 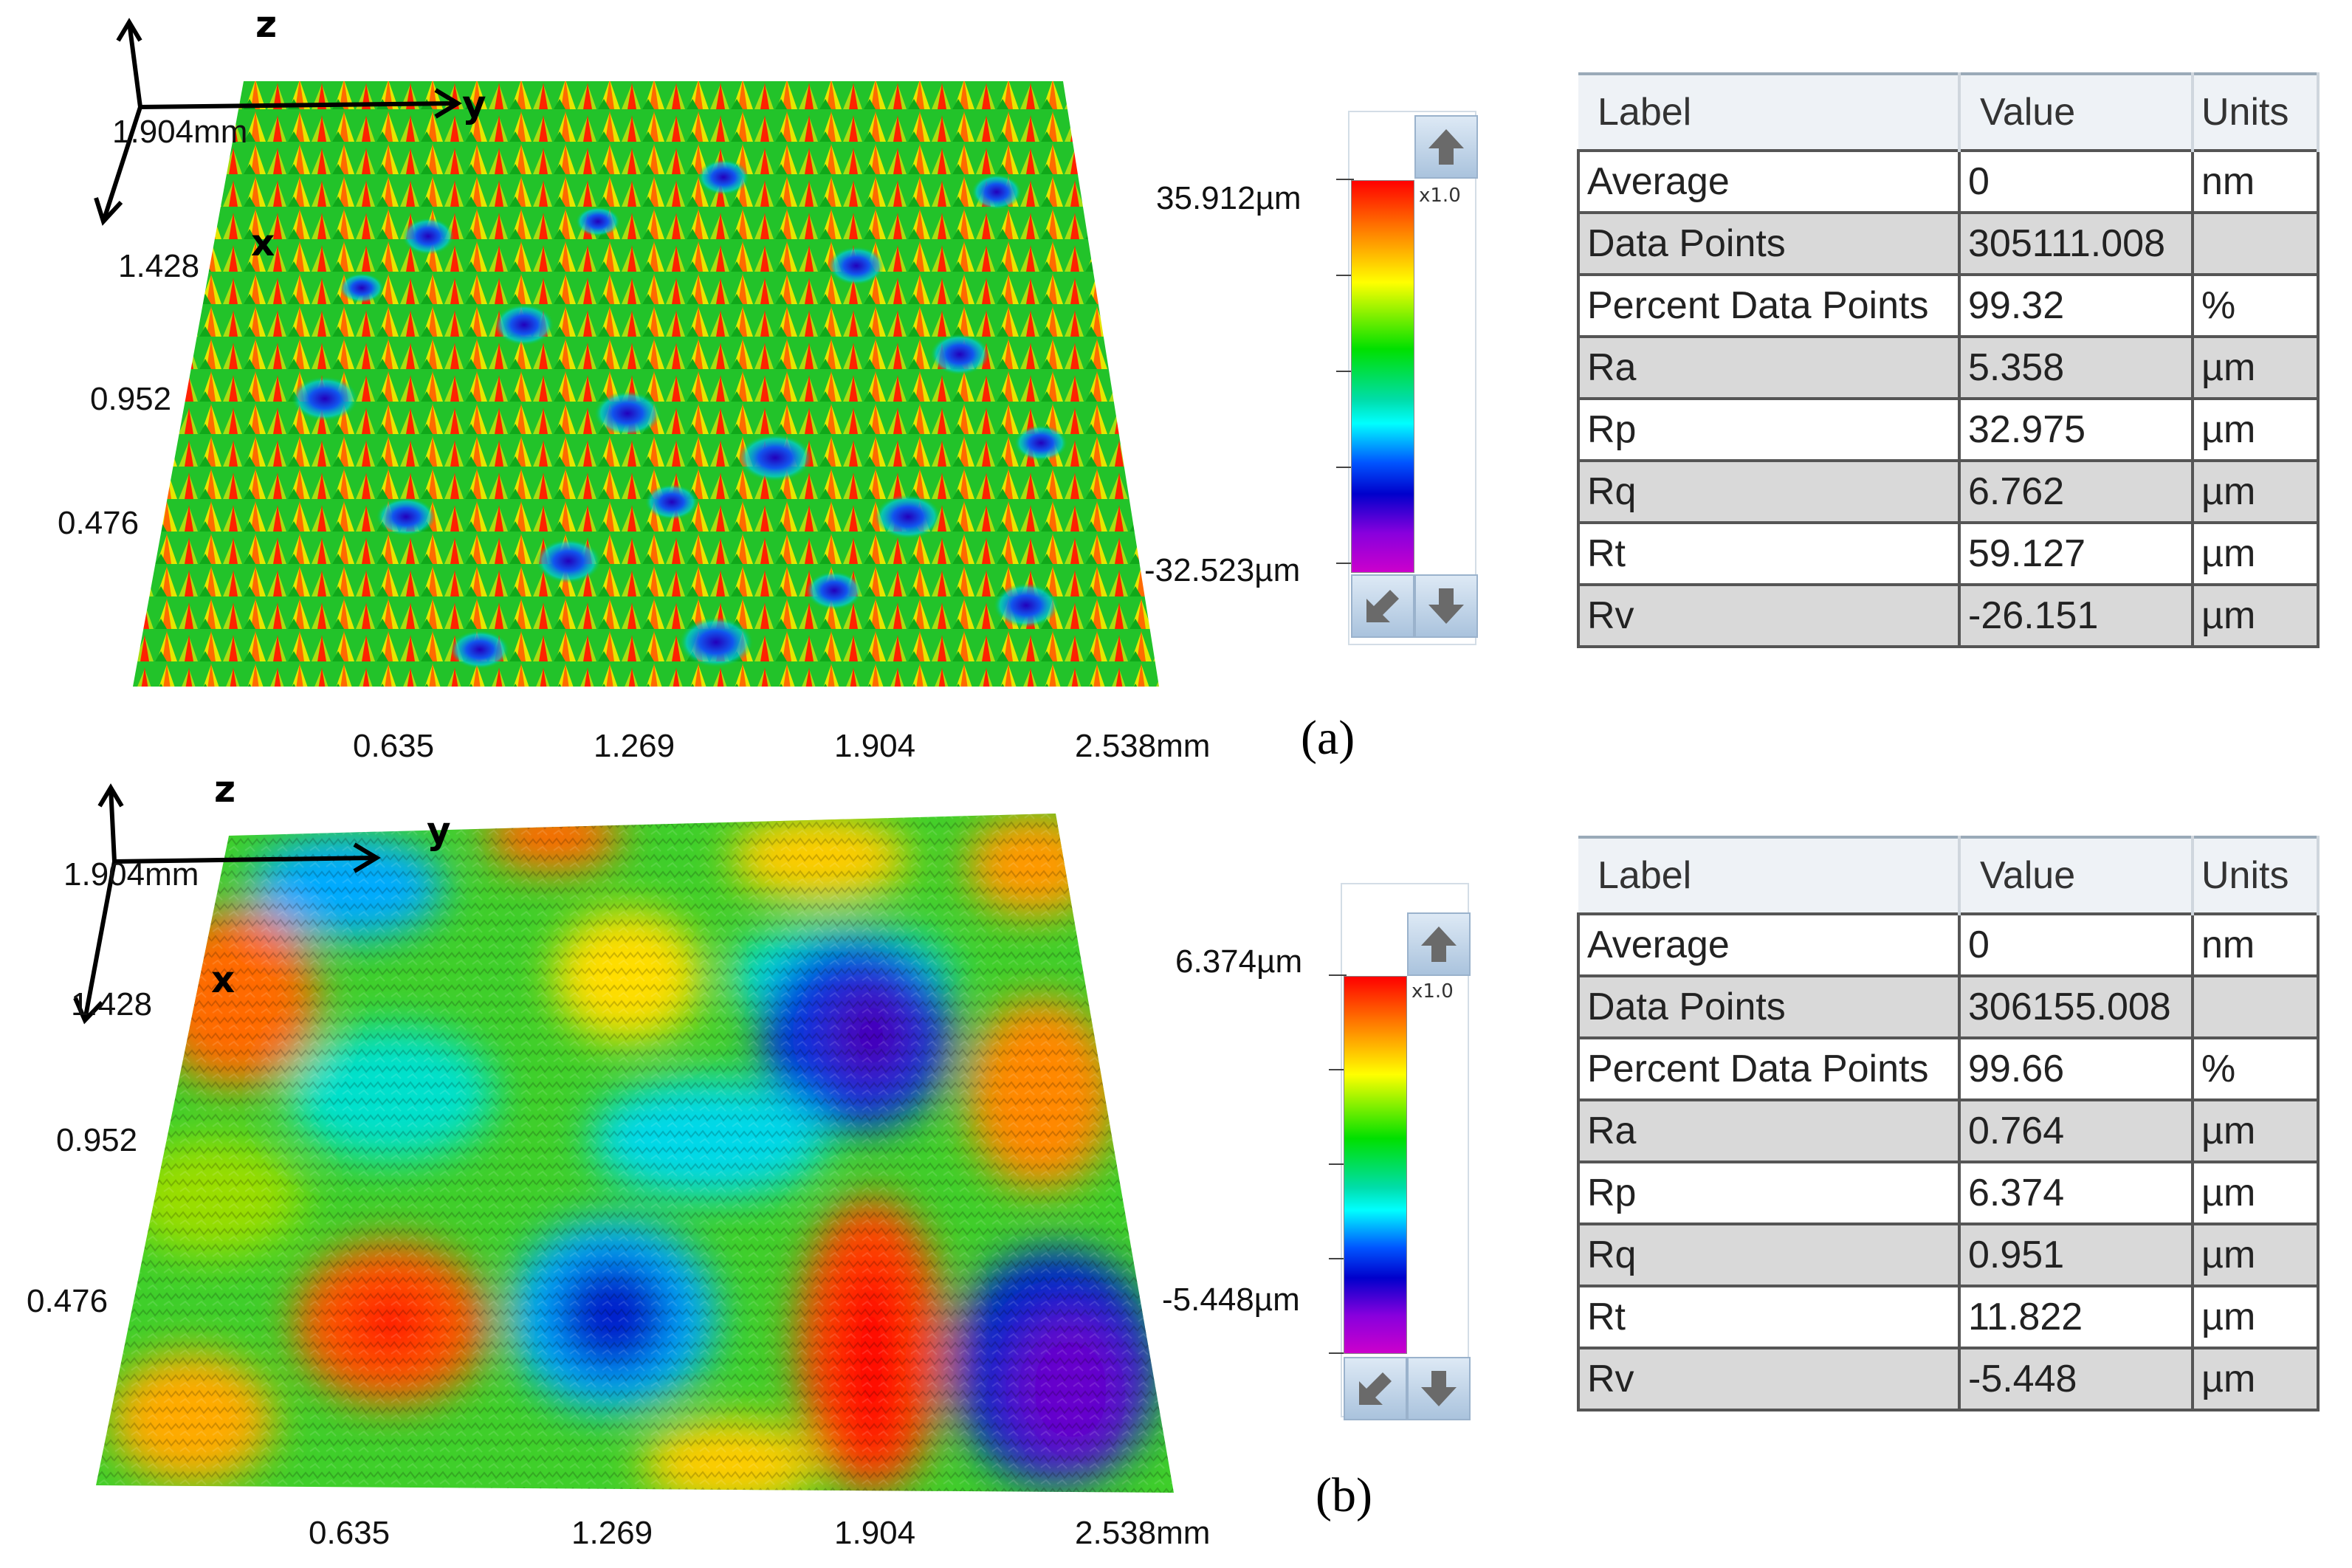 What do you see at coordinates (1769, 615) in the screenshot?
I see `row-label: Rv` at bounding box center [1769, 615].